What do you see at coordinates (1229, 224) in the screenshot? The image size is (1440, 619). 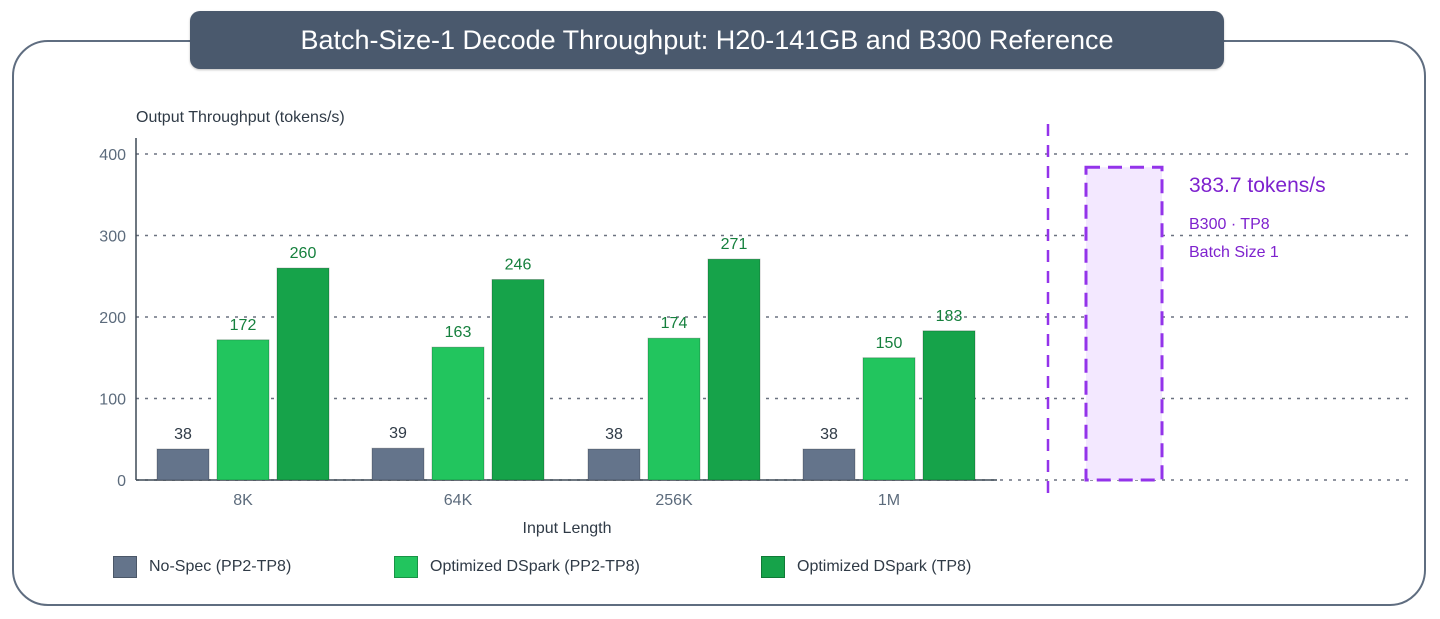 I see `reference-config-label: B300 · TP8` at bounding box center [1229, 224].